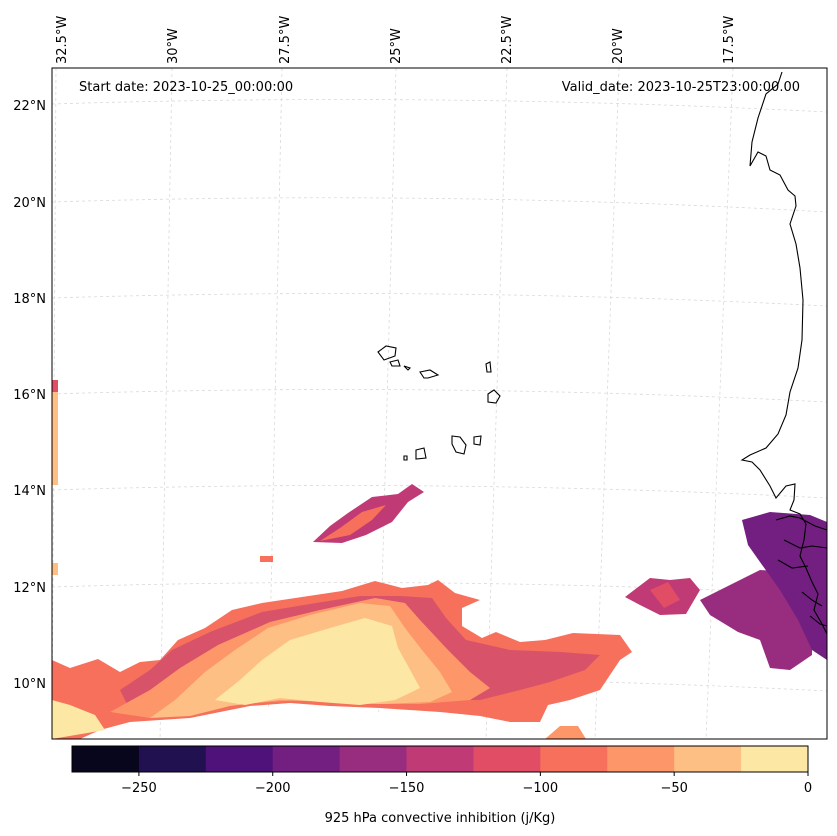 Image resolution: width=837 pixels, height=836 pixels. What do you see at coordinates (618, 46) in the screenshot?
I see `lon-label-20w: 20°W` at bounding box center [618, 46].